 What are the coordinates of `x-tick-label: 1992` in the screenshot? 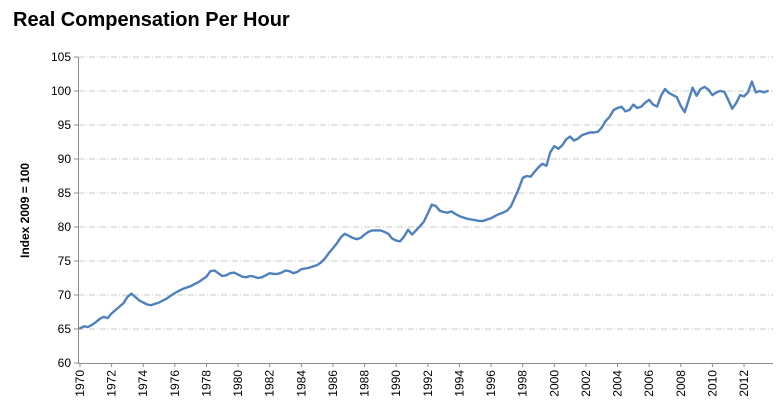 It's located at (428, 383).